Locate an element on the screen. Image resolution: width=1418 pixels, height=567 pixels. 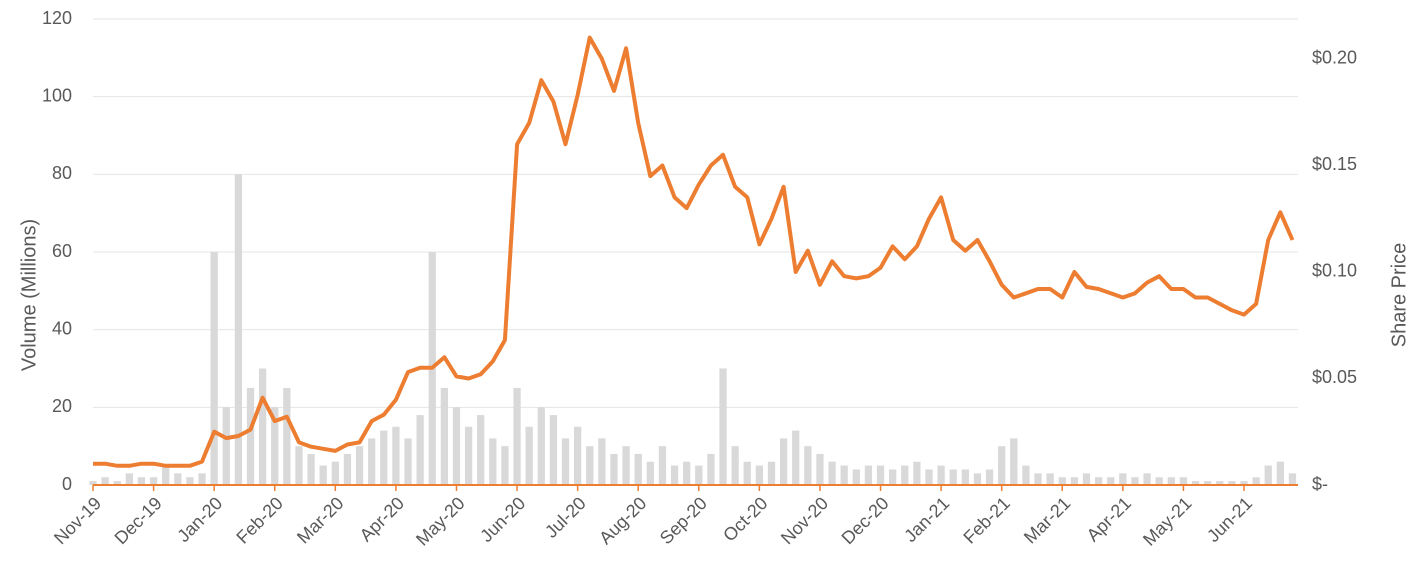
y2-tick-label: $0.15 is located at coordinates (1334, 164).